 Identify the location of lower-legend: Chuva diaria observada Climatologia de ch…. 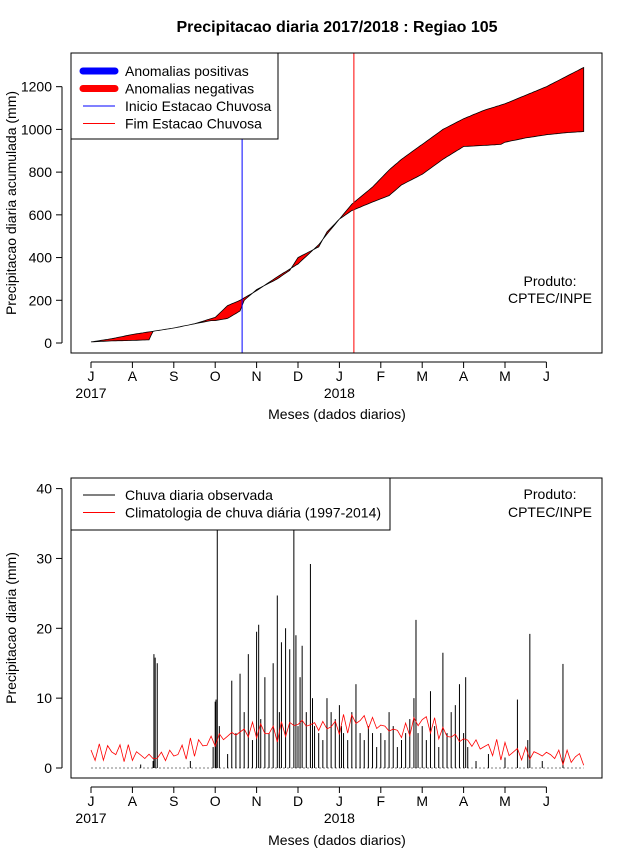
(230, 504).